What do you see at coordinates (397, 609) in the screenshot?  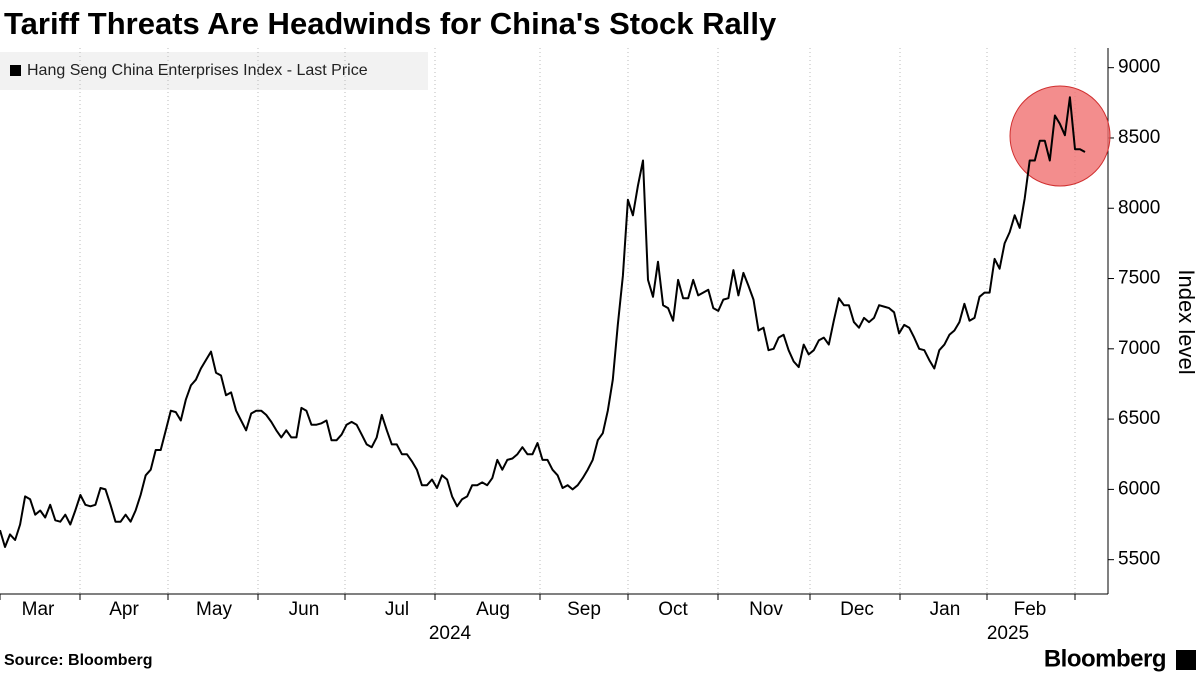 I see `x-tick-label: Jul` at bounding box center [397, 609].